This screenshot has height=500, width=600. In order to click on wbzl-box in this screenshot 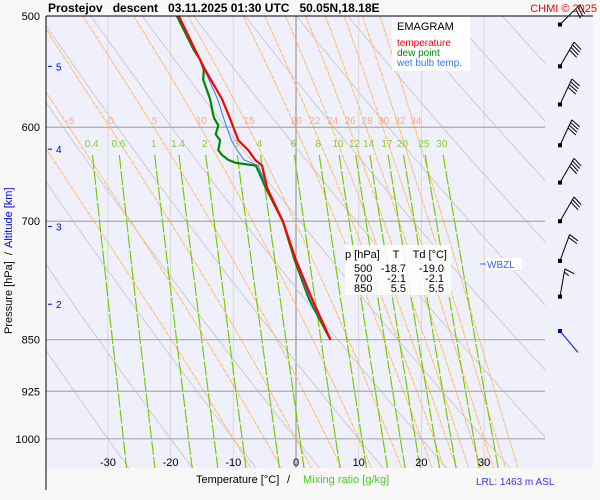, I will do `click(504, 264)`.